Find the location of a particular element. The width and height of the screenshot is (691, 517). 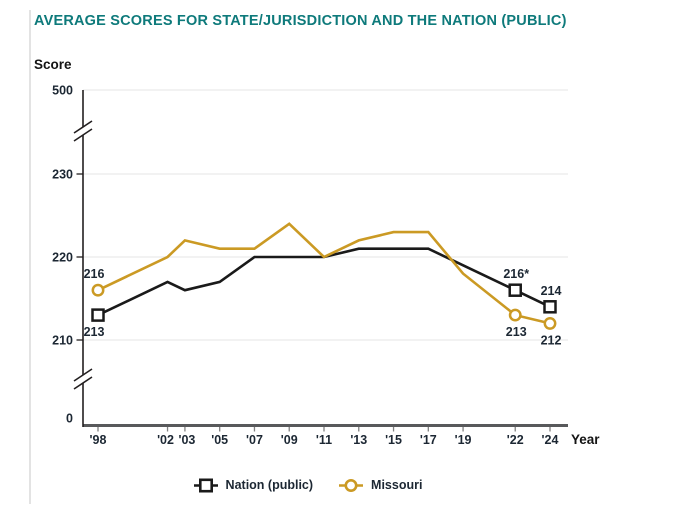

y-tick-label: 500 is located at coordinates (62, 91).